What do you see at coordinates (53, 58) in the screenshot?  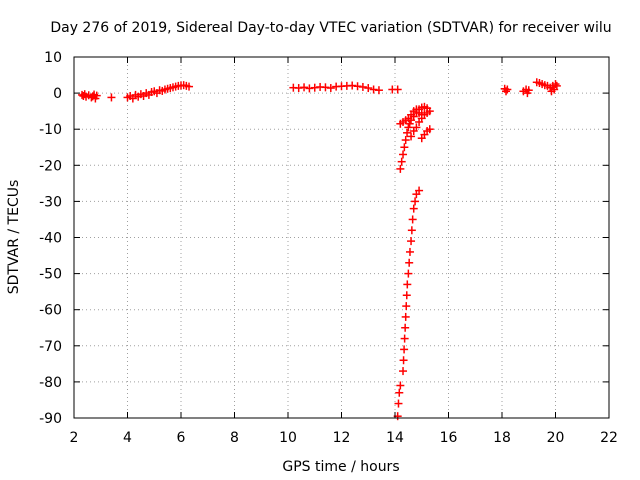 I see `y-tick-label: 10` at bounding box center [53, 58].